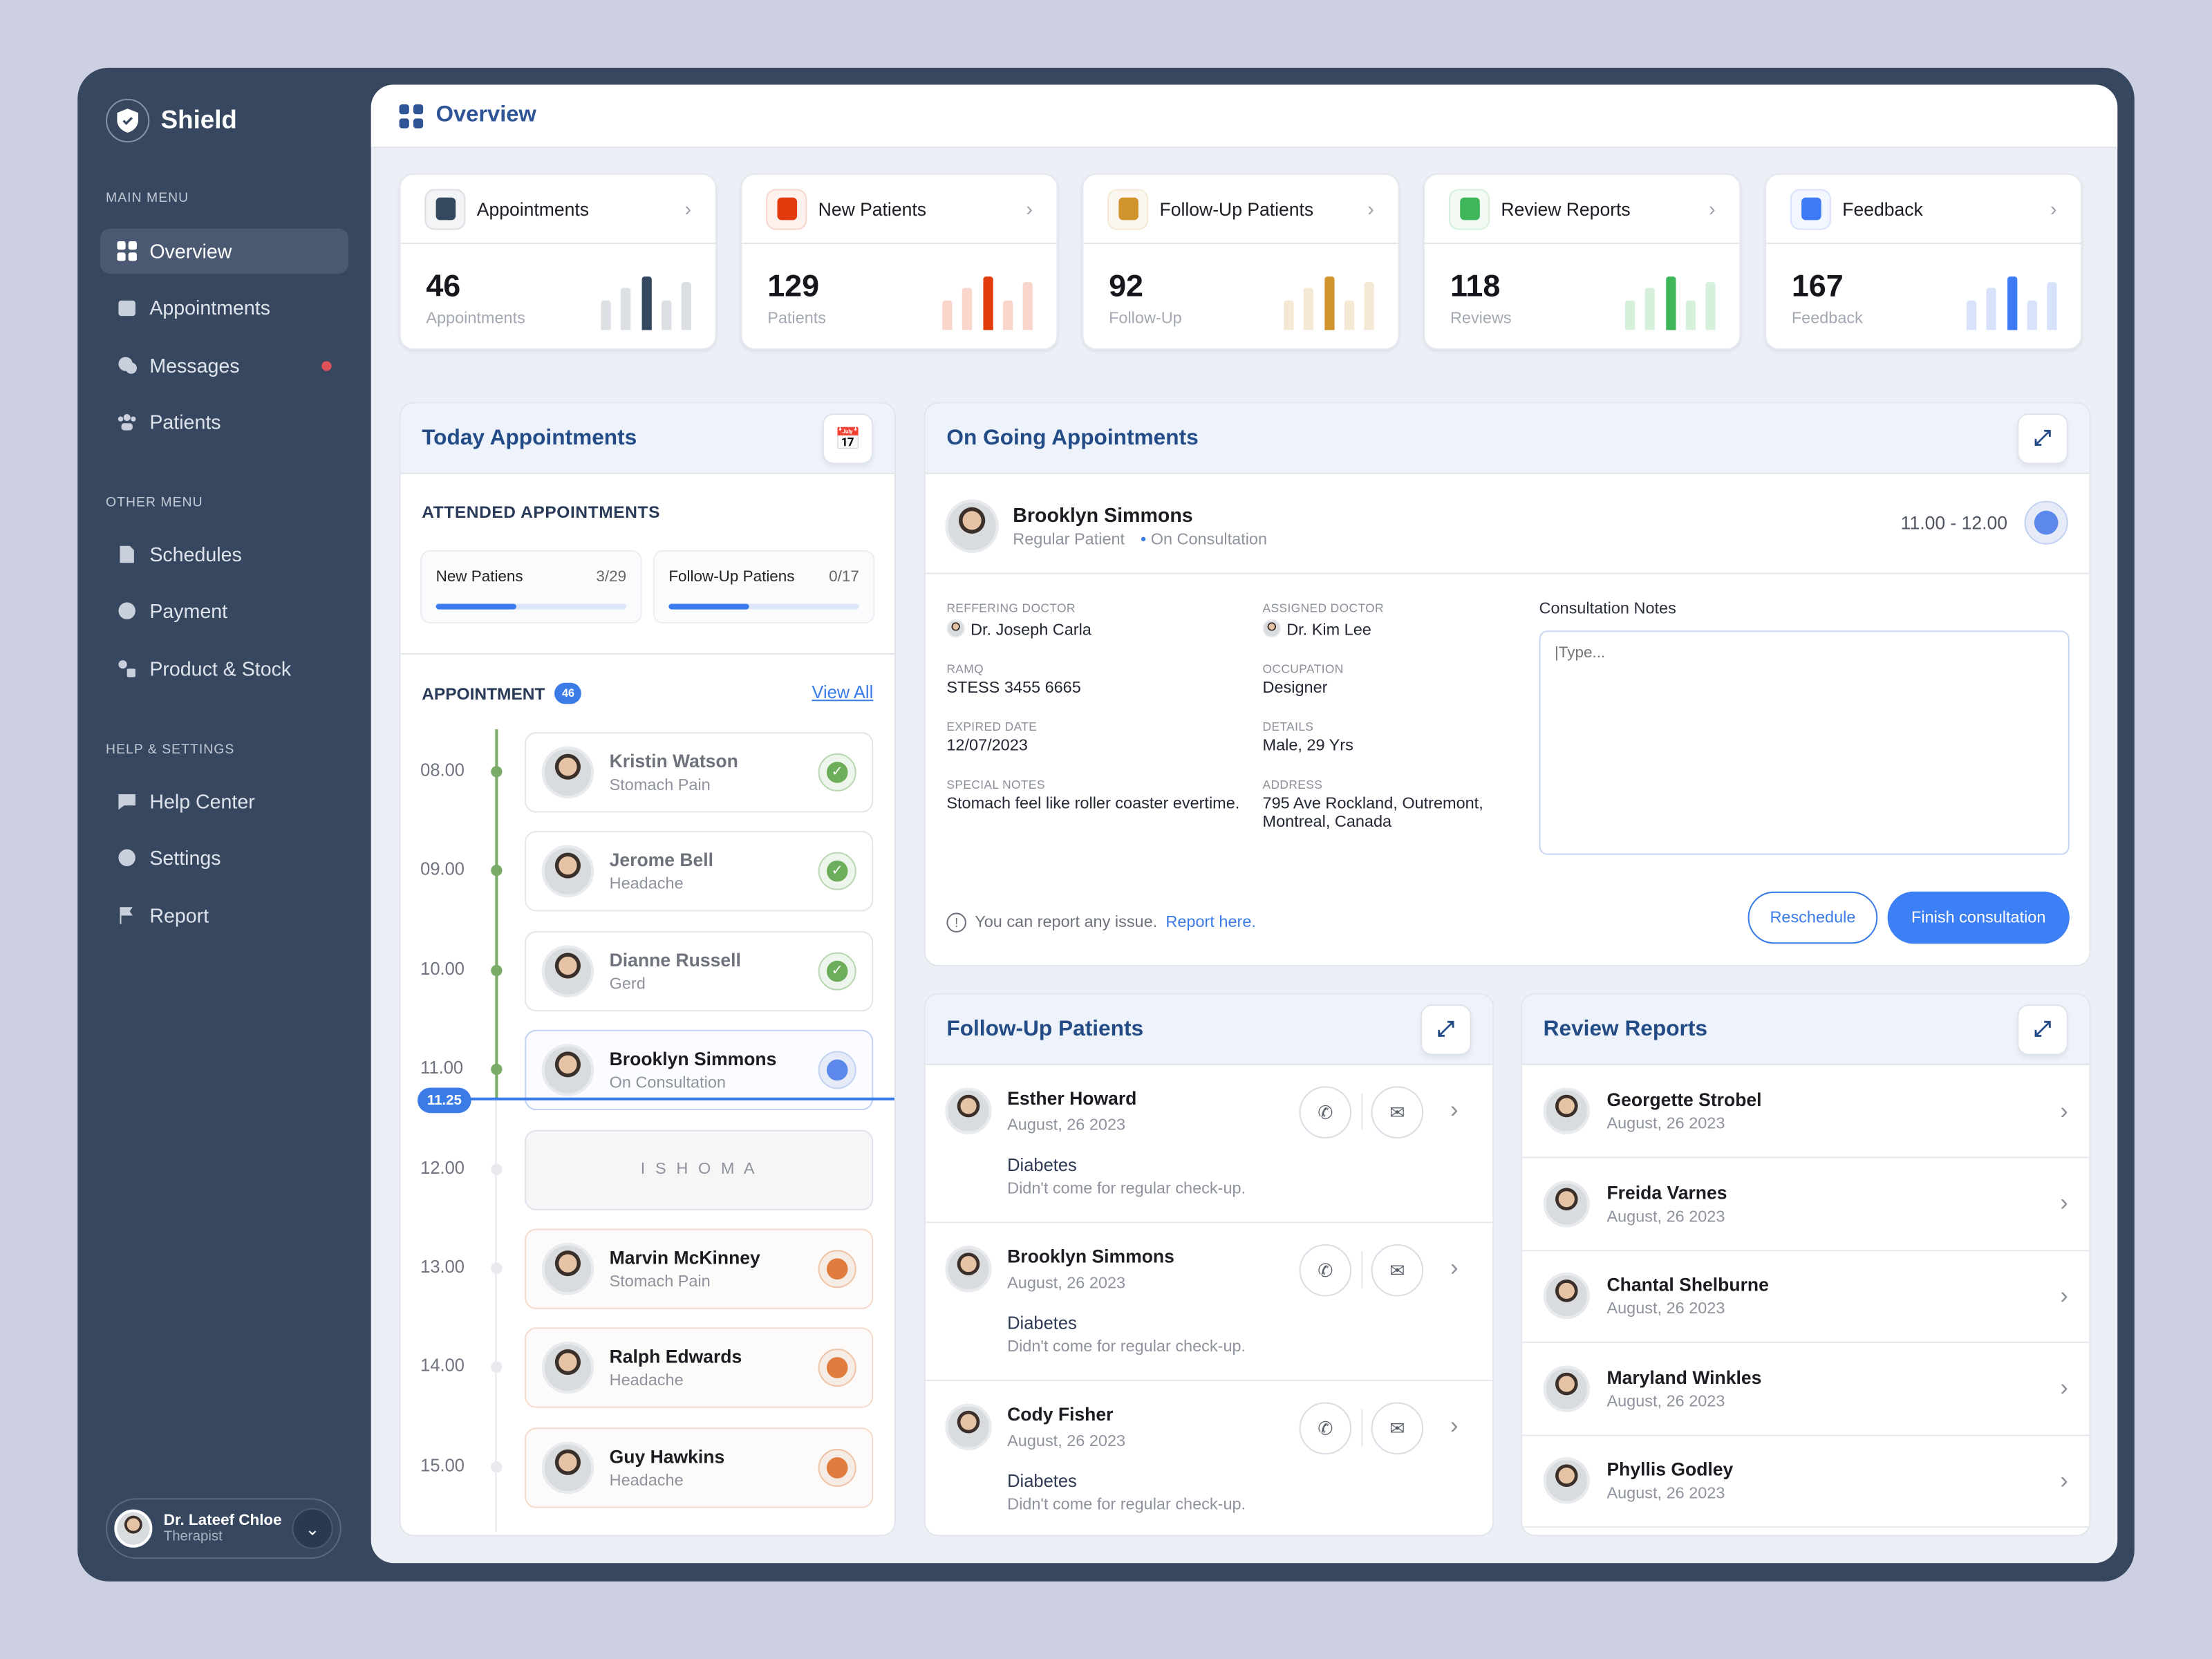  What do you see at coordinates (223, 1529) in the screenshot?
I see `user-profile: Dr. Lateef Chloe Therapist ⌄` at bounding box center [223, 1529].